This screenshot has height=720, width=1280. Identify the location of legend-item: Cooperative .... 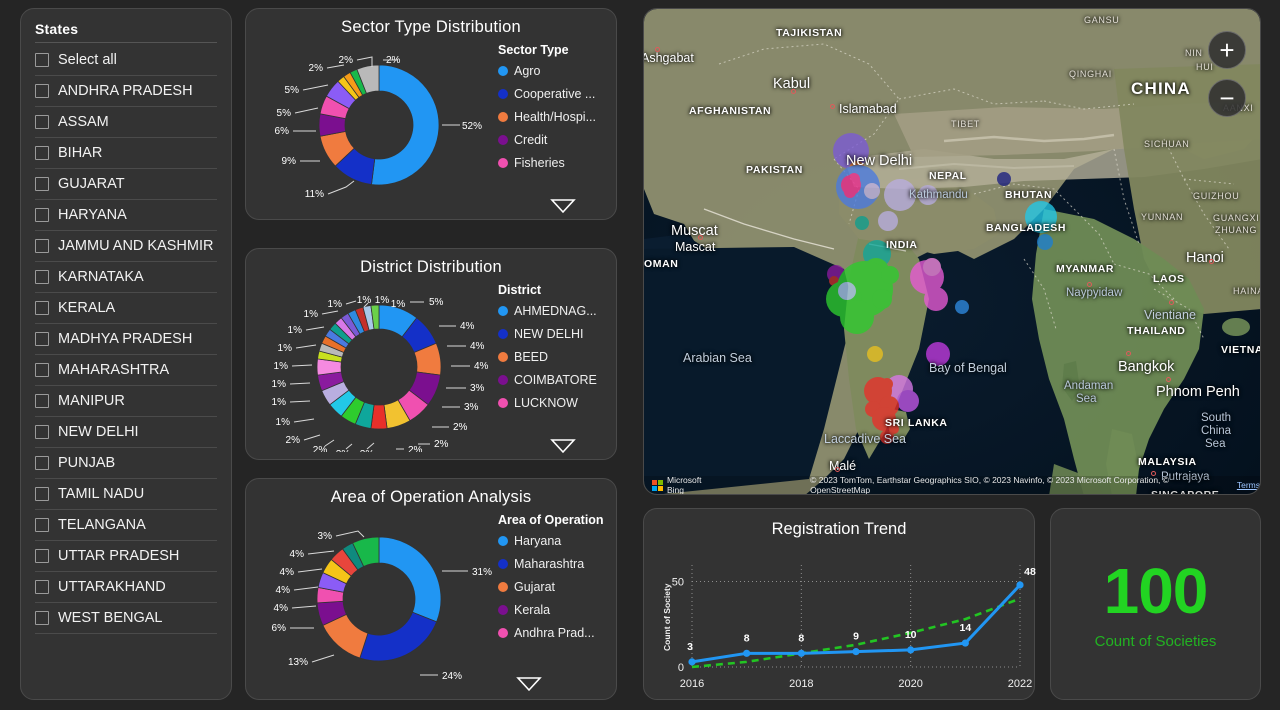
(557, 94).